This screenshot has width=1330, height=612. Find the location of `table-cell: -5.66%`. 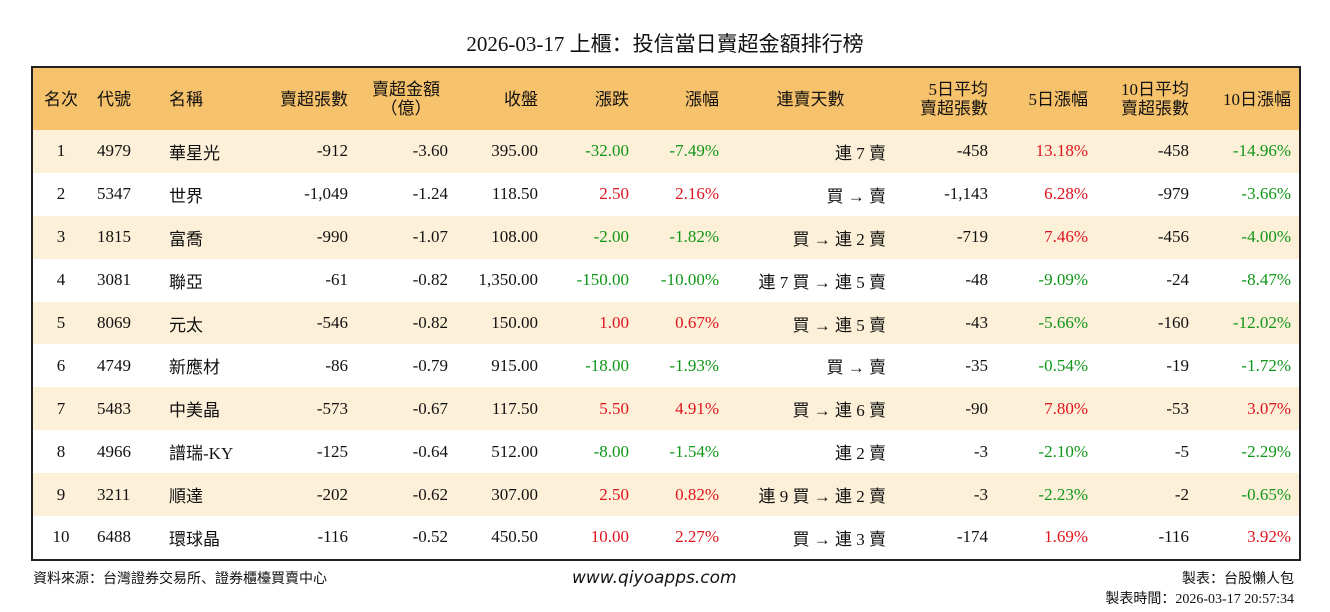

table-cell: -5.66% is located at coordinates (1046, 323).